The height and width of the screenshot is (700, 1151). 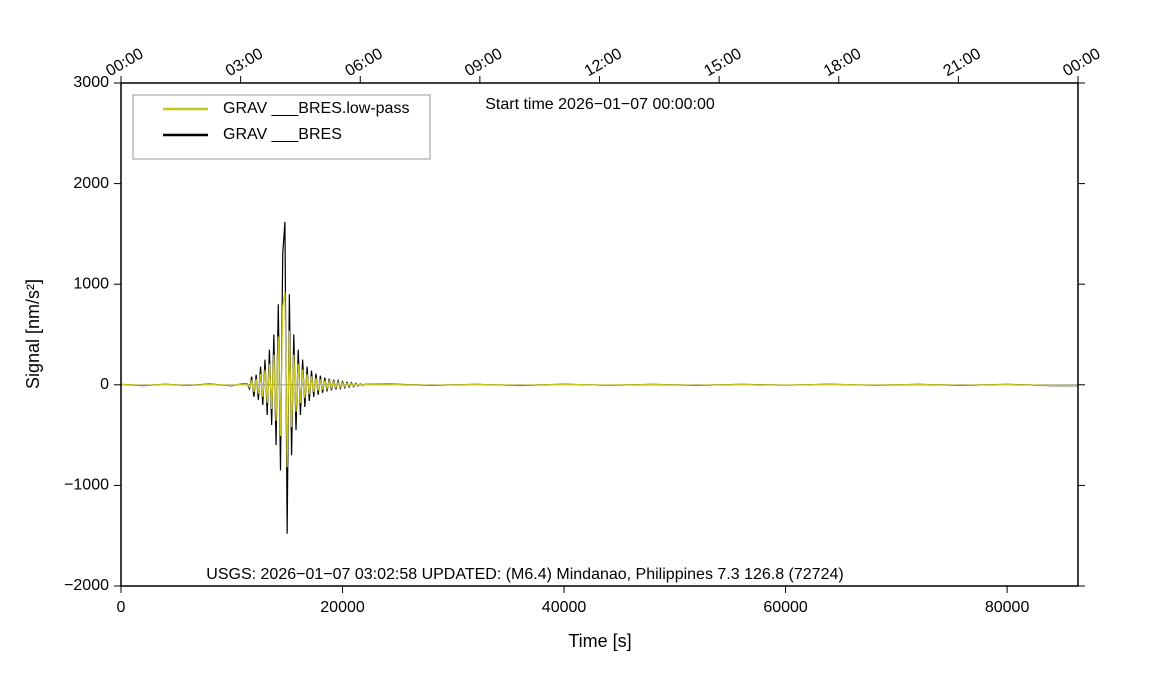 I want to click on x2-tick-label: 12:00, so click(x=603, y=62).